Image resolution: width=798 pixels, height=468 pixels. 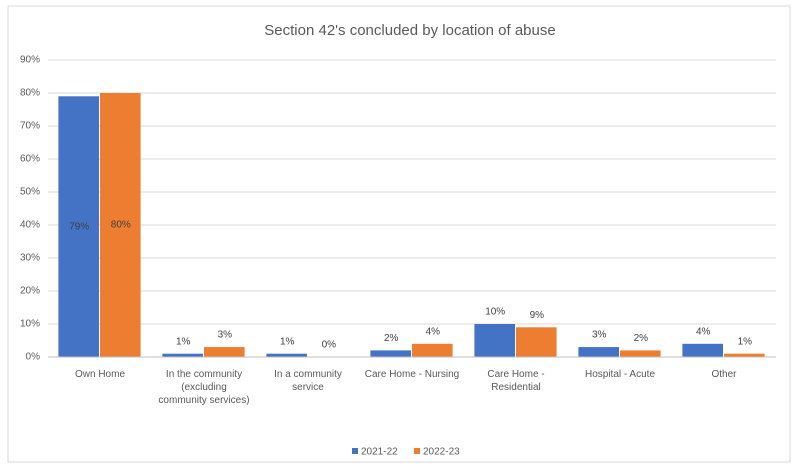 I want to click on data-label: 80%, so click(x=121, y=225).